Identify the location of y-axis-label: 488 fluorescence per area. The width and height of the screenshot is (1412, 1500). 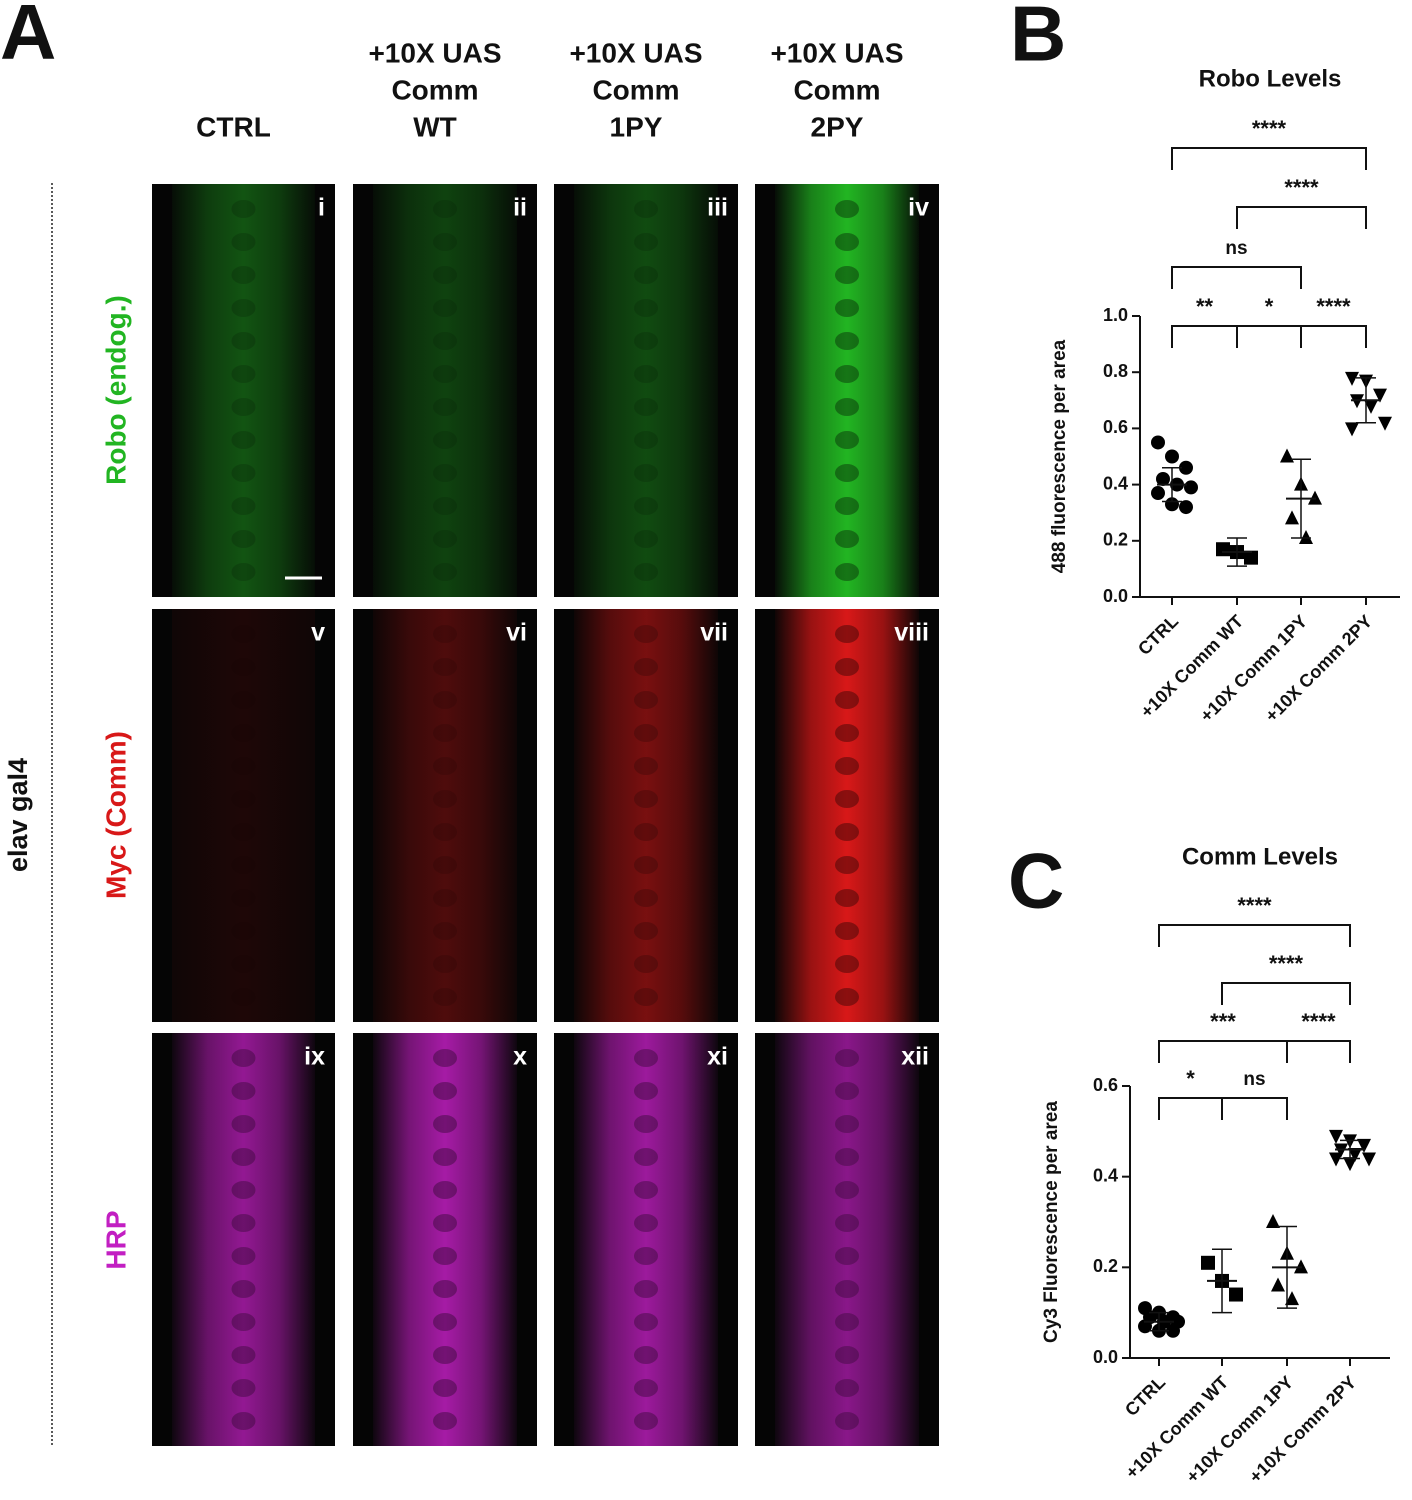
(1059, 456).